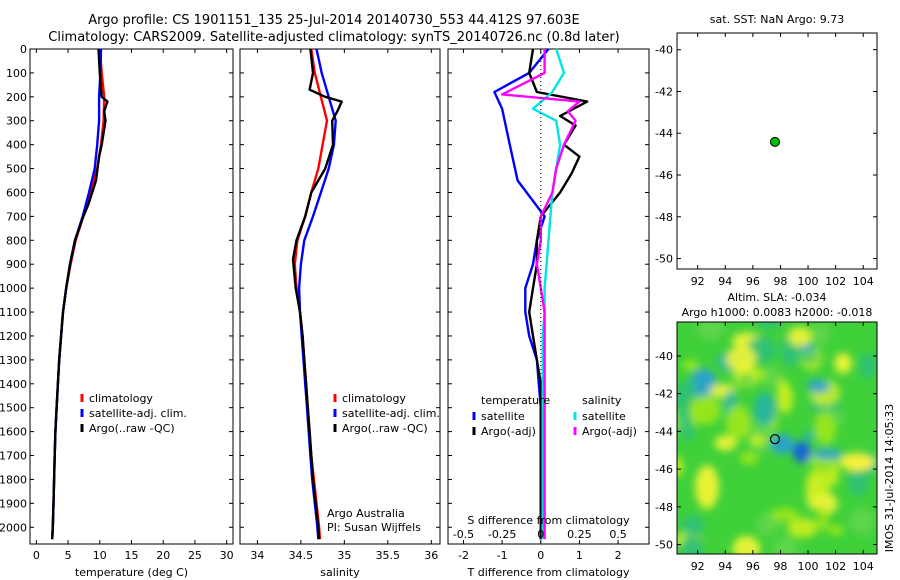  Describe the element at coordinates (16, 264) in the screenshot. I see `depth-tick-label: 900` at that location.